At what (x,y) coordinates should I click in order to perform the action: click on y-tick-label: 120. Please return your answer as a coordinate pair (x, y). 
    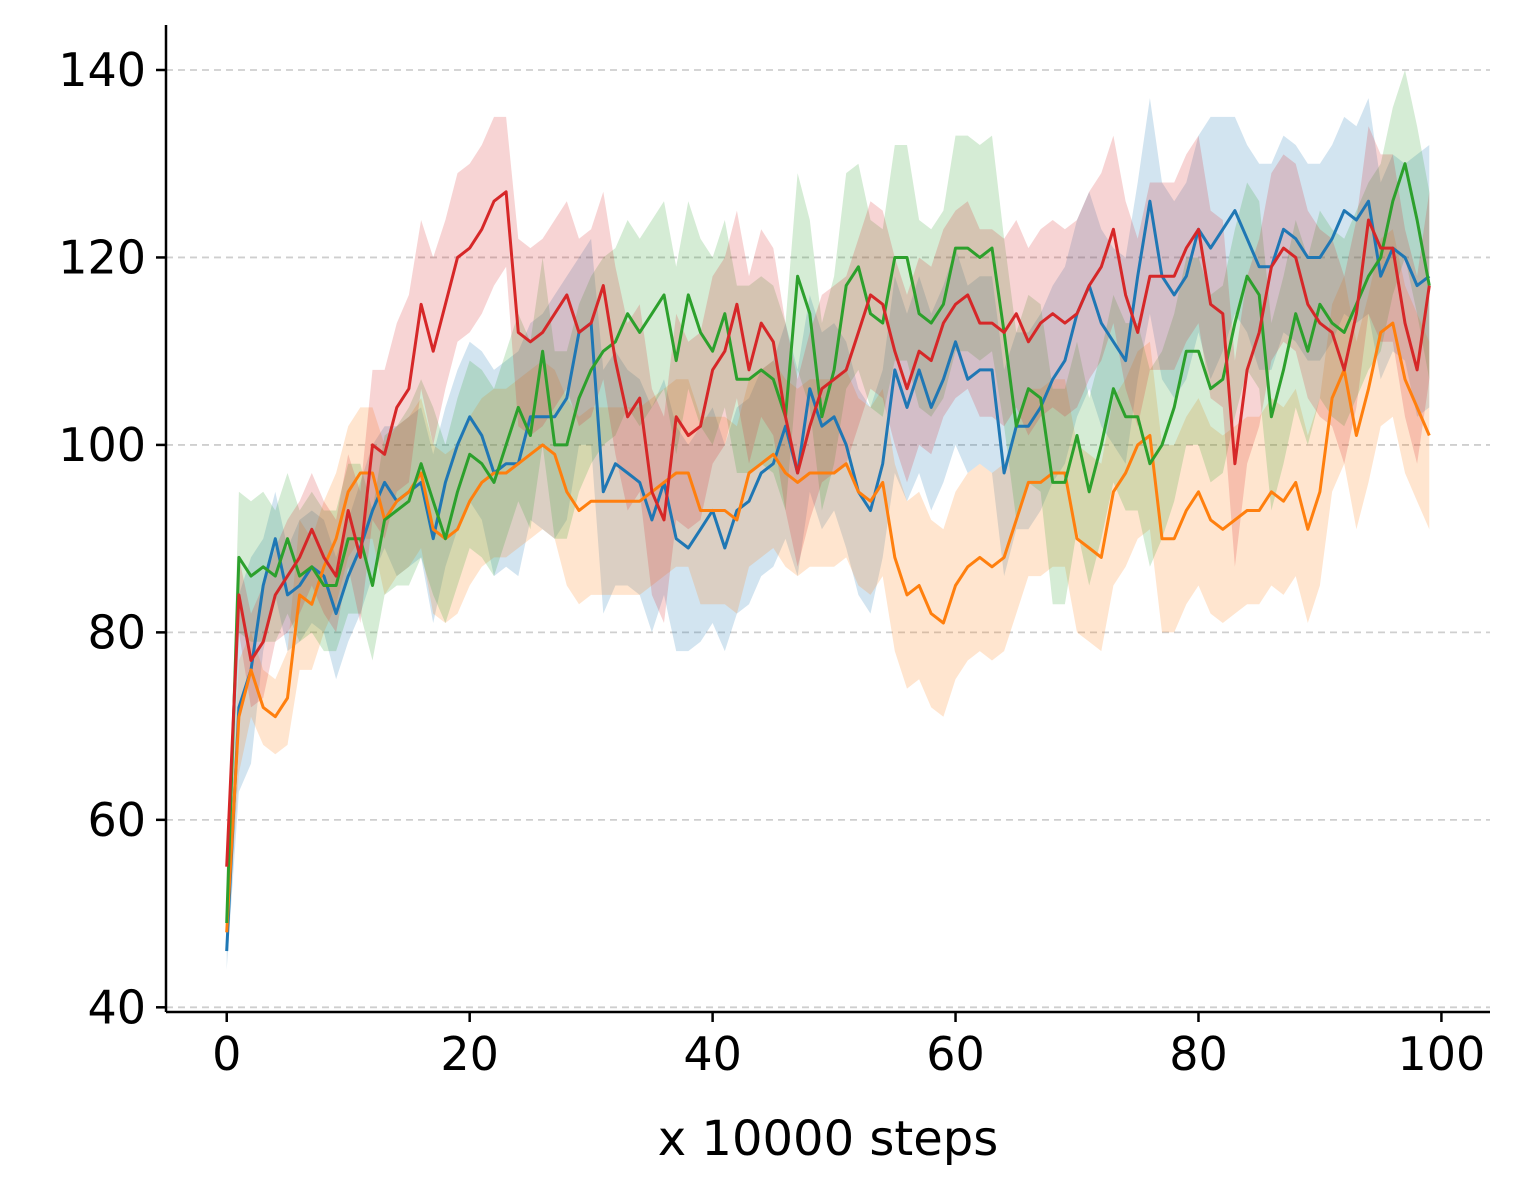
    Looking at the image, I should click on (102, 257).